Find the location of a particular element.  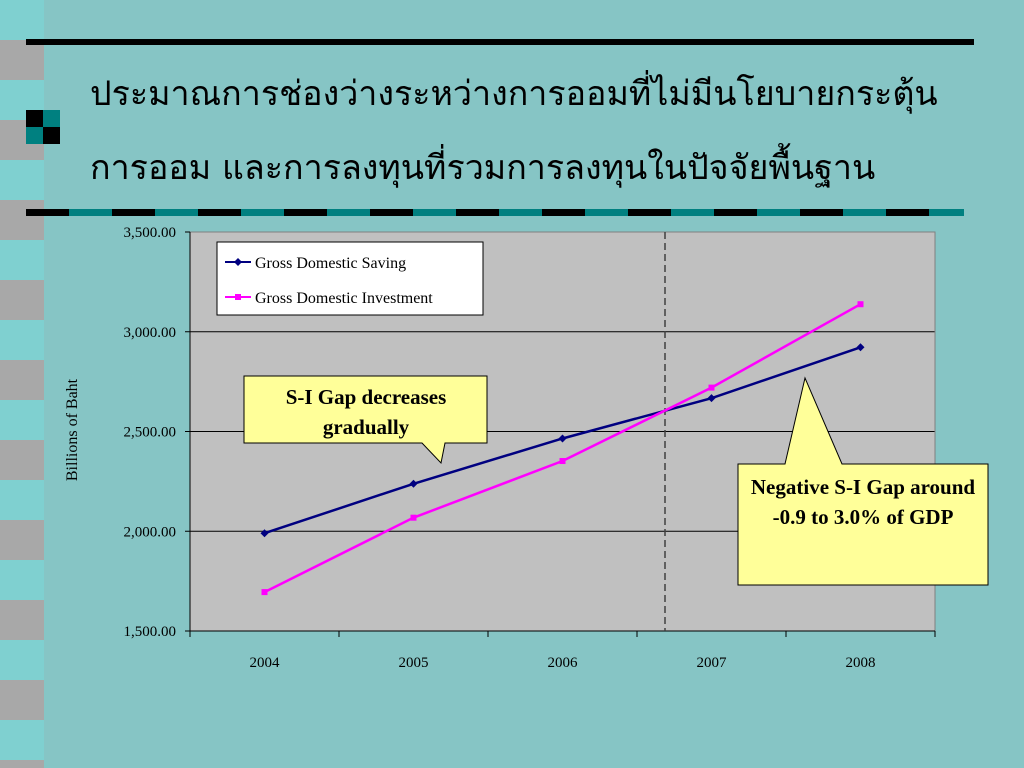

gap-decreases-callout-box is located at coordinates (365, 420).